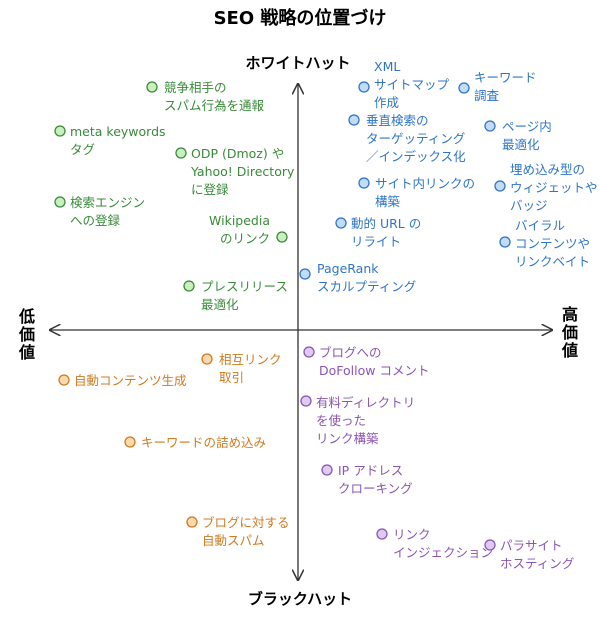  What do you see at coordinates (214, 105) in the screenshot?
I see `strategy-label-line: スパム行為を通報` at bounding box center [214, 105].